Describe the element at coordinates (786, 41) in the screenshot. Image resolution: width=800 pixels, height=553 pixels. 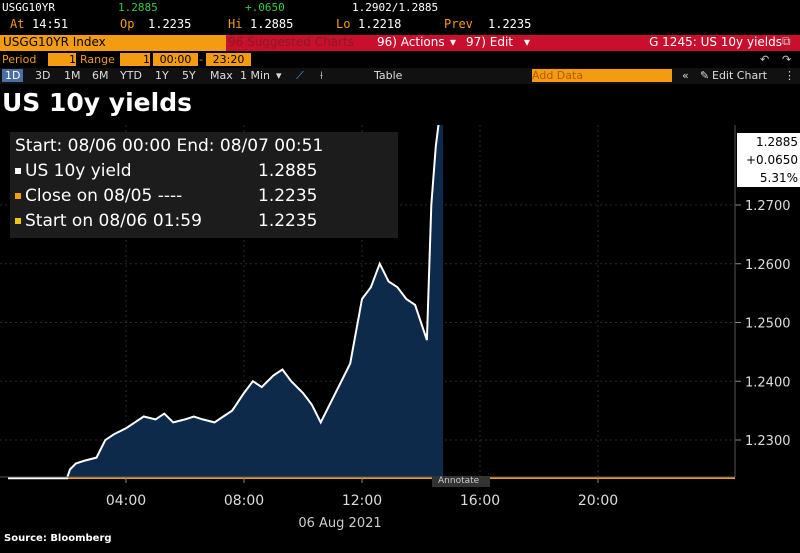
I see `window-corner-icon: ⧉` at that location.